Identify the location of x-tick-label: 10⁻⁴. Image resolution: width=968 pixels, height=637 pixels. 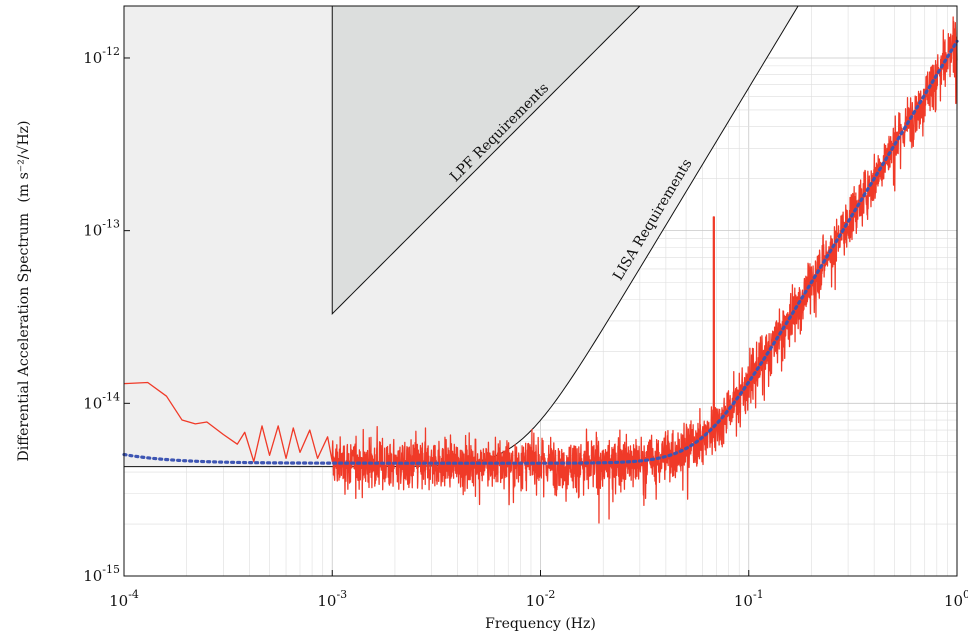
(124, 599).